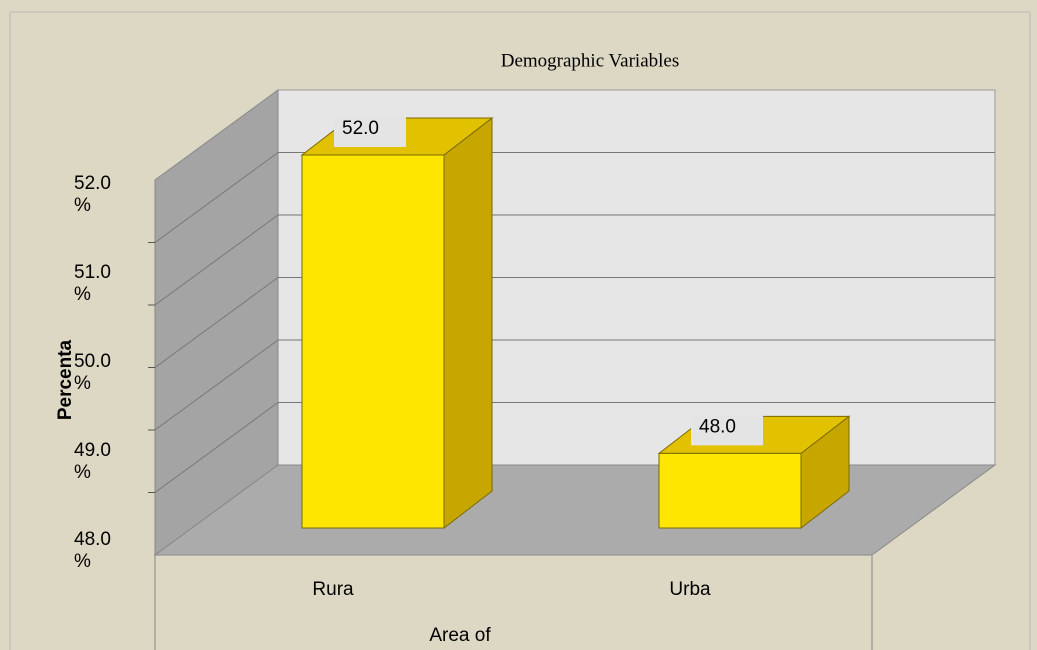 The height and width of the screenshot is (650, 1037). I want to click on value-label: 52.0, so click(360, 128).